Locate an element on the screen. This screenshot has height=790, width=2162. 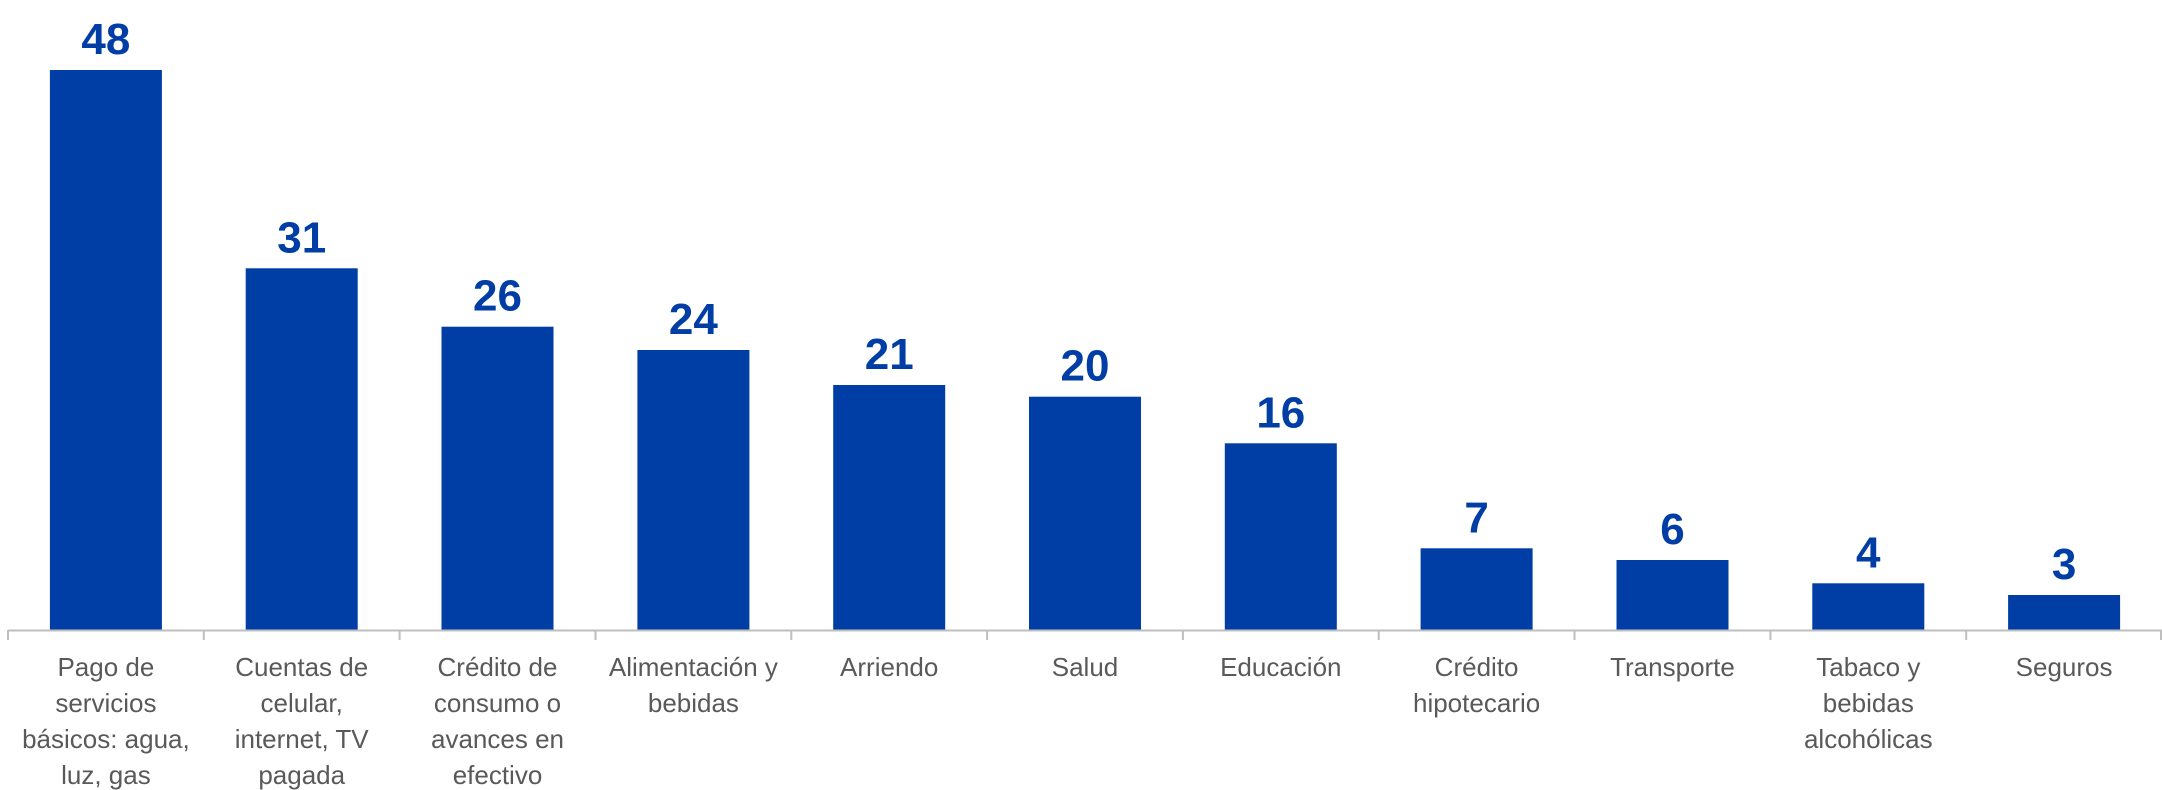
category-label-line: Seguros is located at coordinates (2064, 667).